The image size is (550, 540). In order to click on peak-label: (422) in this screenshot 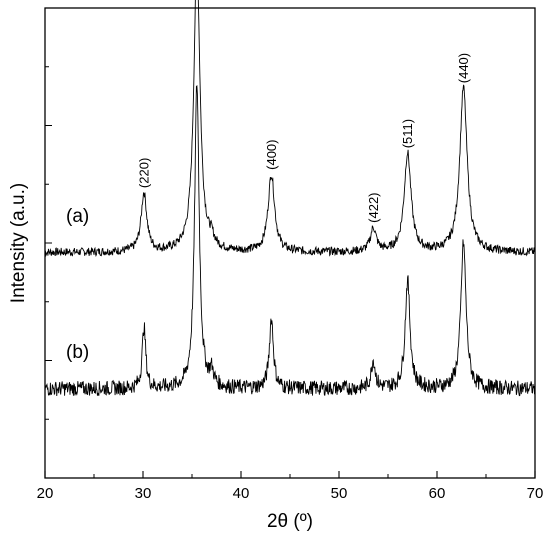, I will do `click(373, 207)`.